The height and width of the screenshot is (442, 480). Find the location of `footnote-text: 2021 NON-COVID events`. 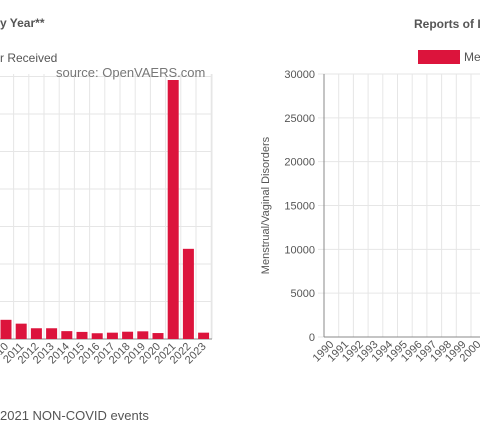

footnote-text: 2021 NON-COVID events is located at coordinates (74, 415).